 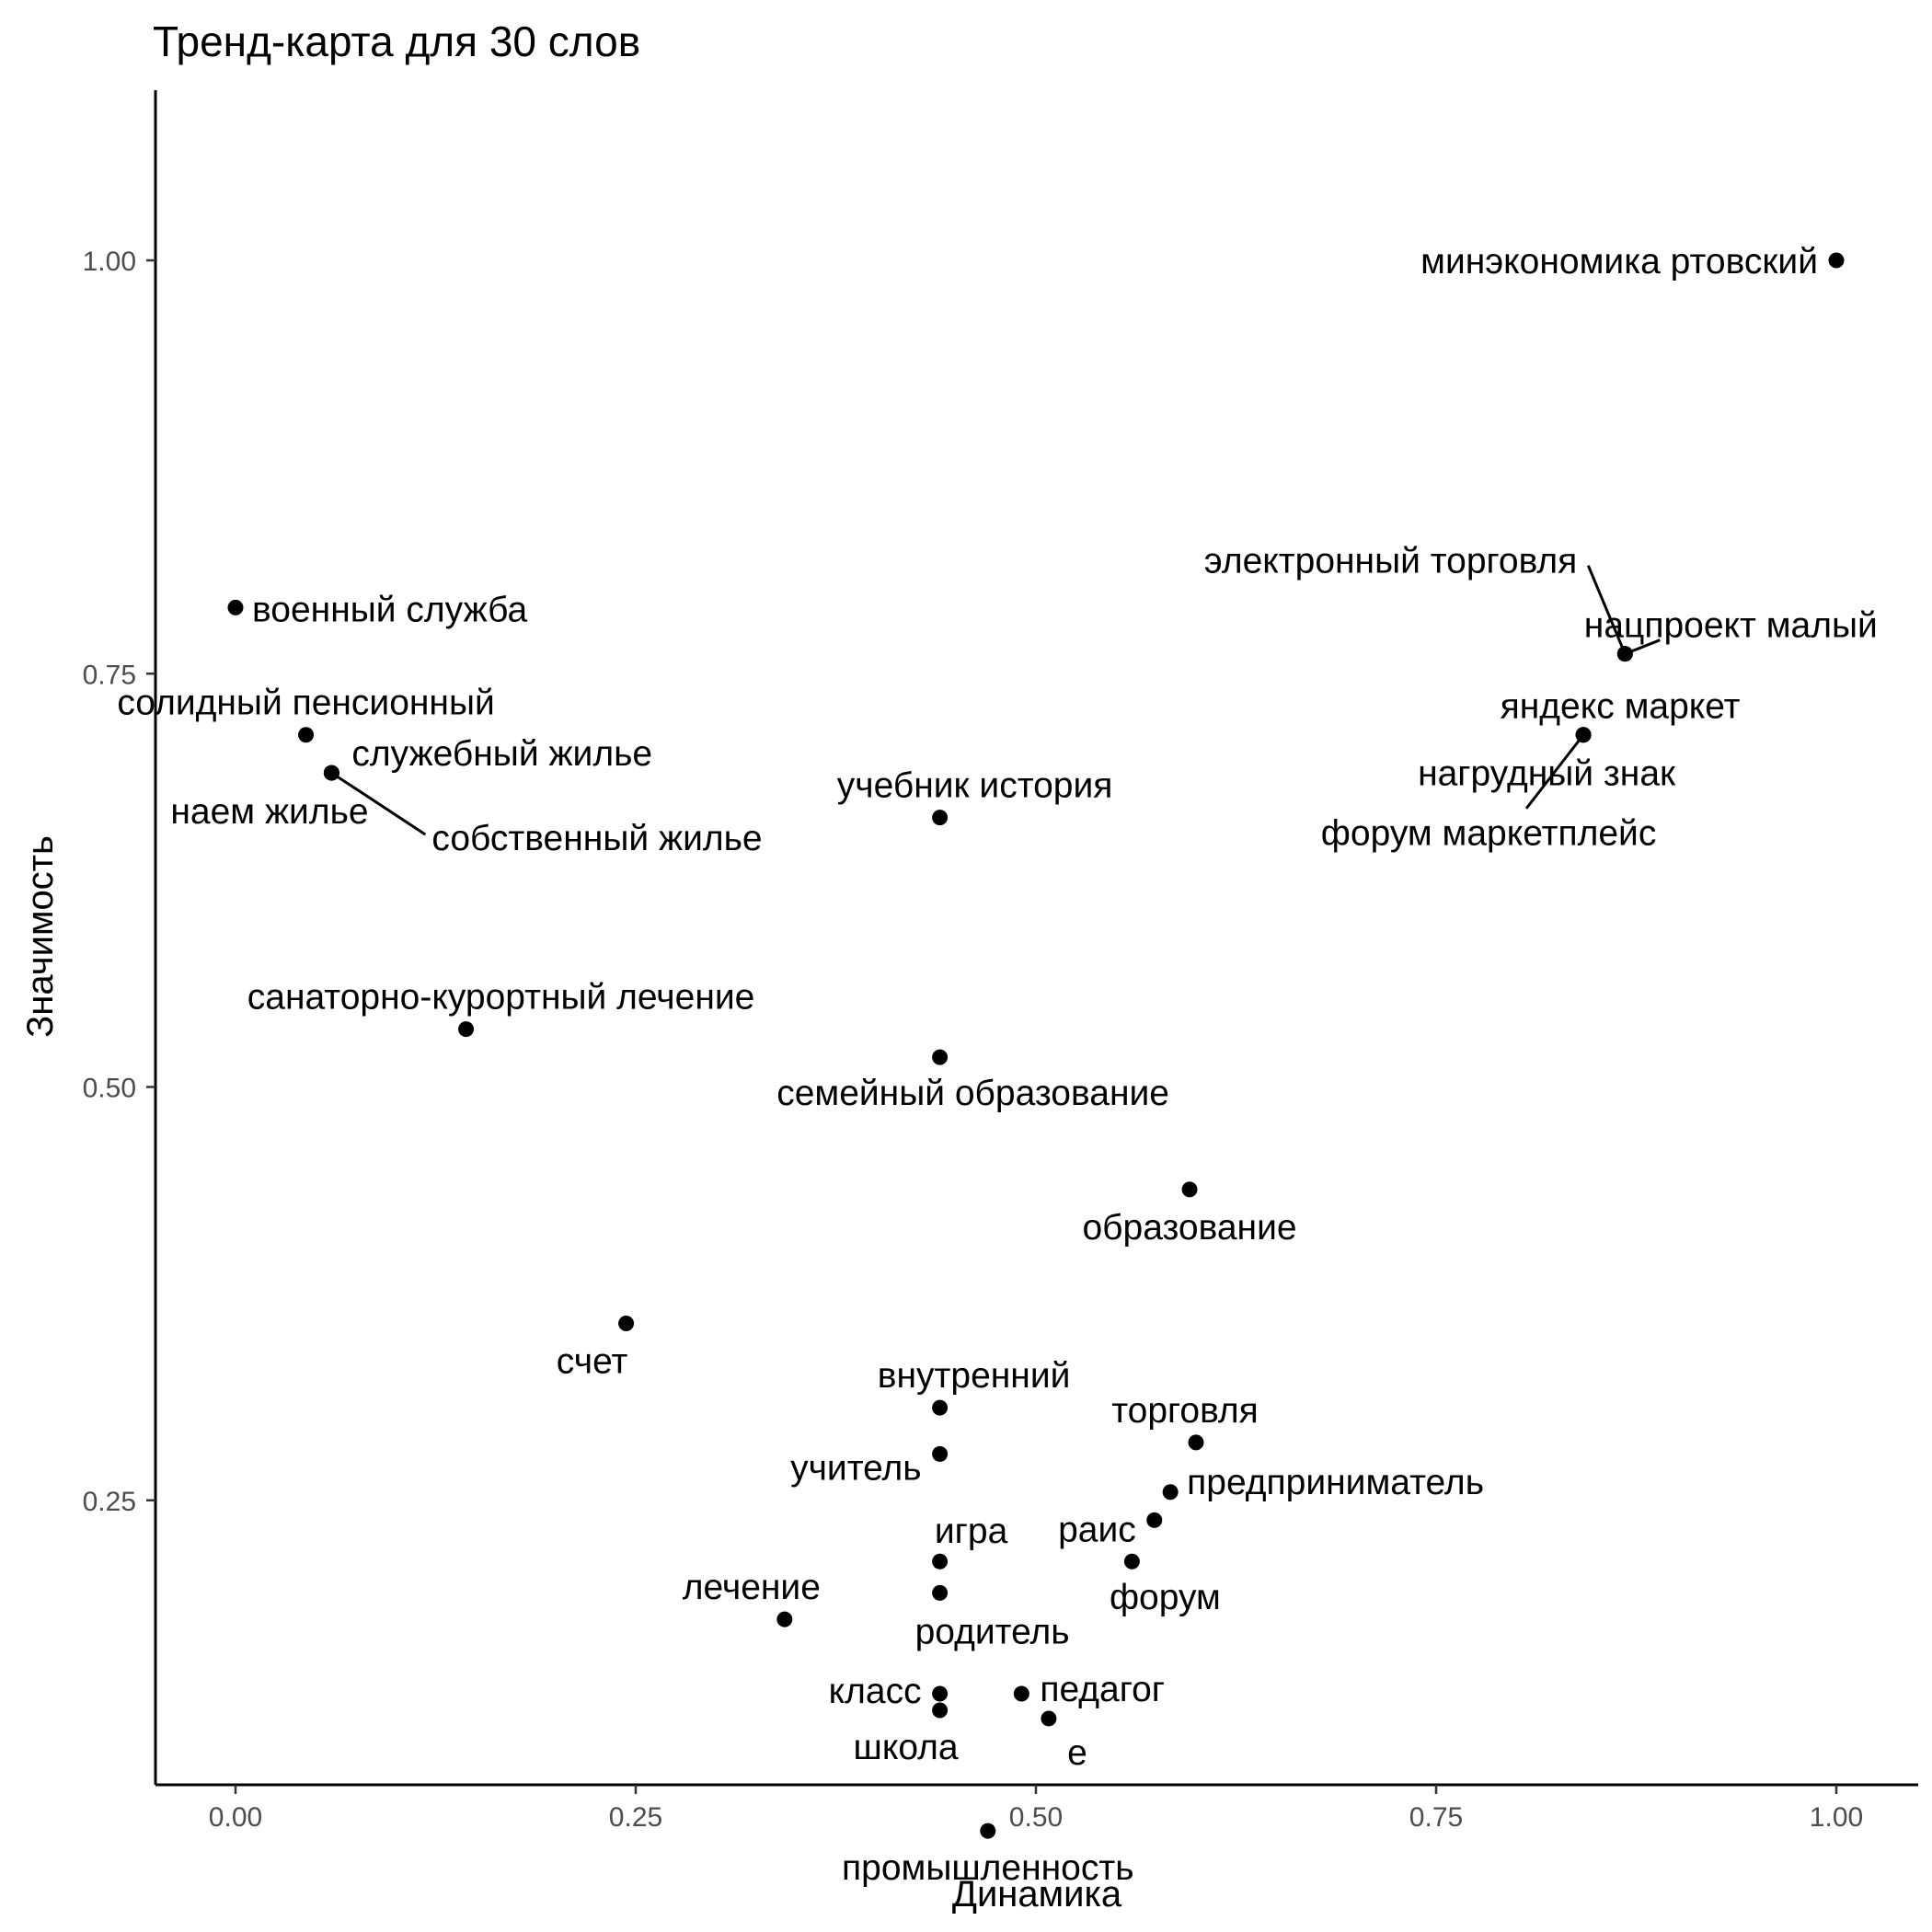 What do you see at coordinates (390, 609) in the screenshot?
I see `point-label: военный служба` at bounding box center [390, 609].